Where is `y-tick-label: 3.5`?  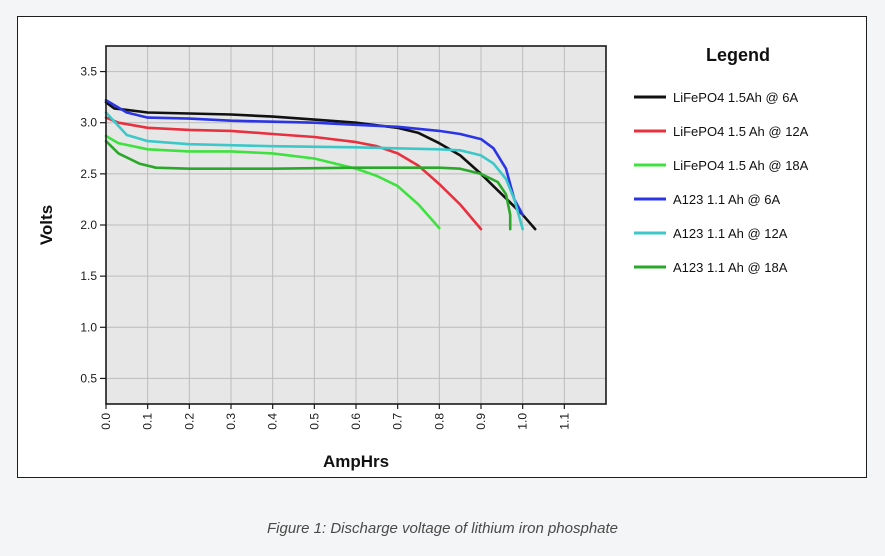 y-tick-label: 3.5 is located at coordinates (88, 72).